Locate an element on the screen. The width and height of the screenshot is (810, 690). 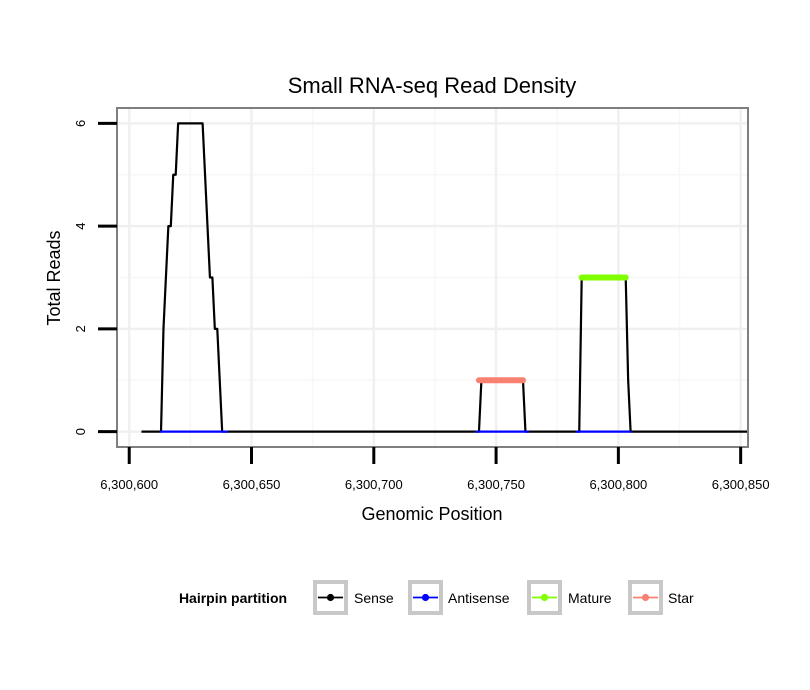
y-axis-title: Total Reads is located at coordinates (54, 277).